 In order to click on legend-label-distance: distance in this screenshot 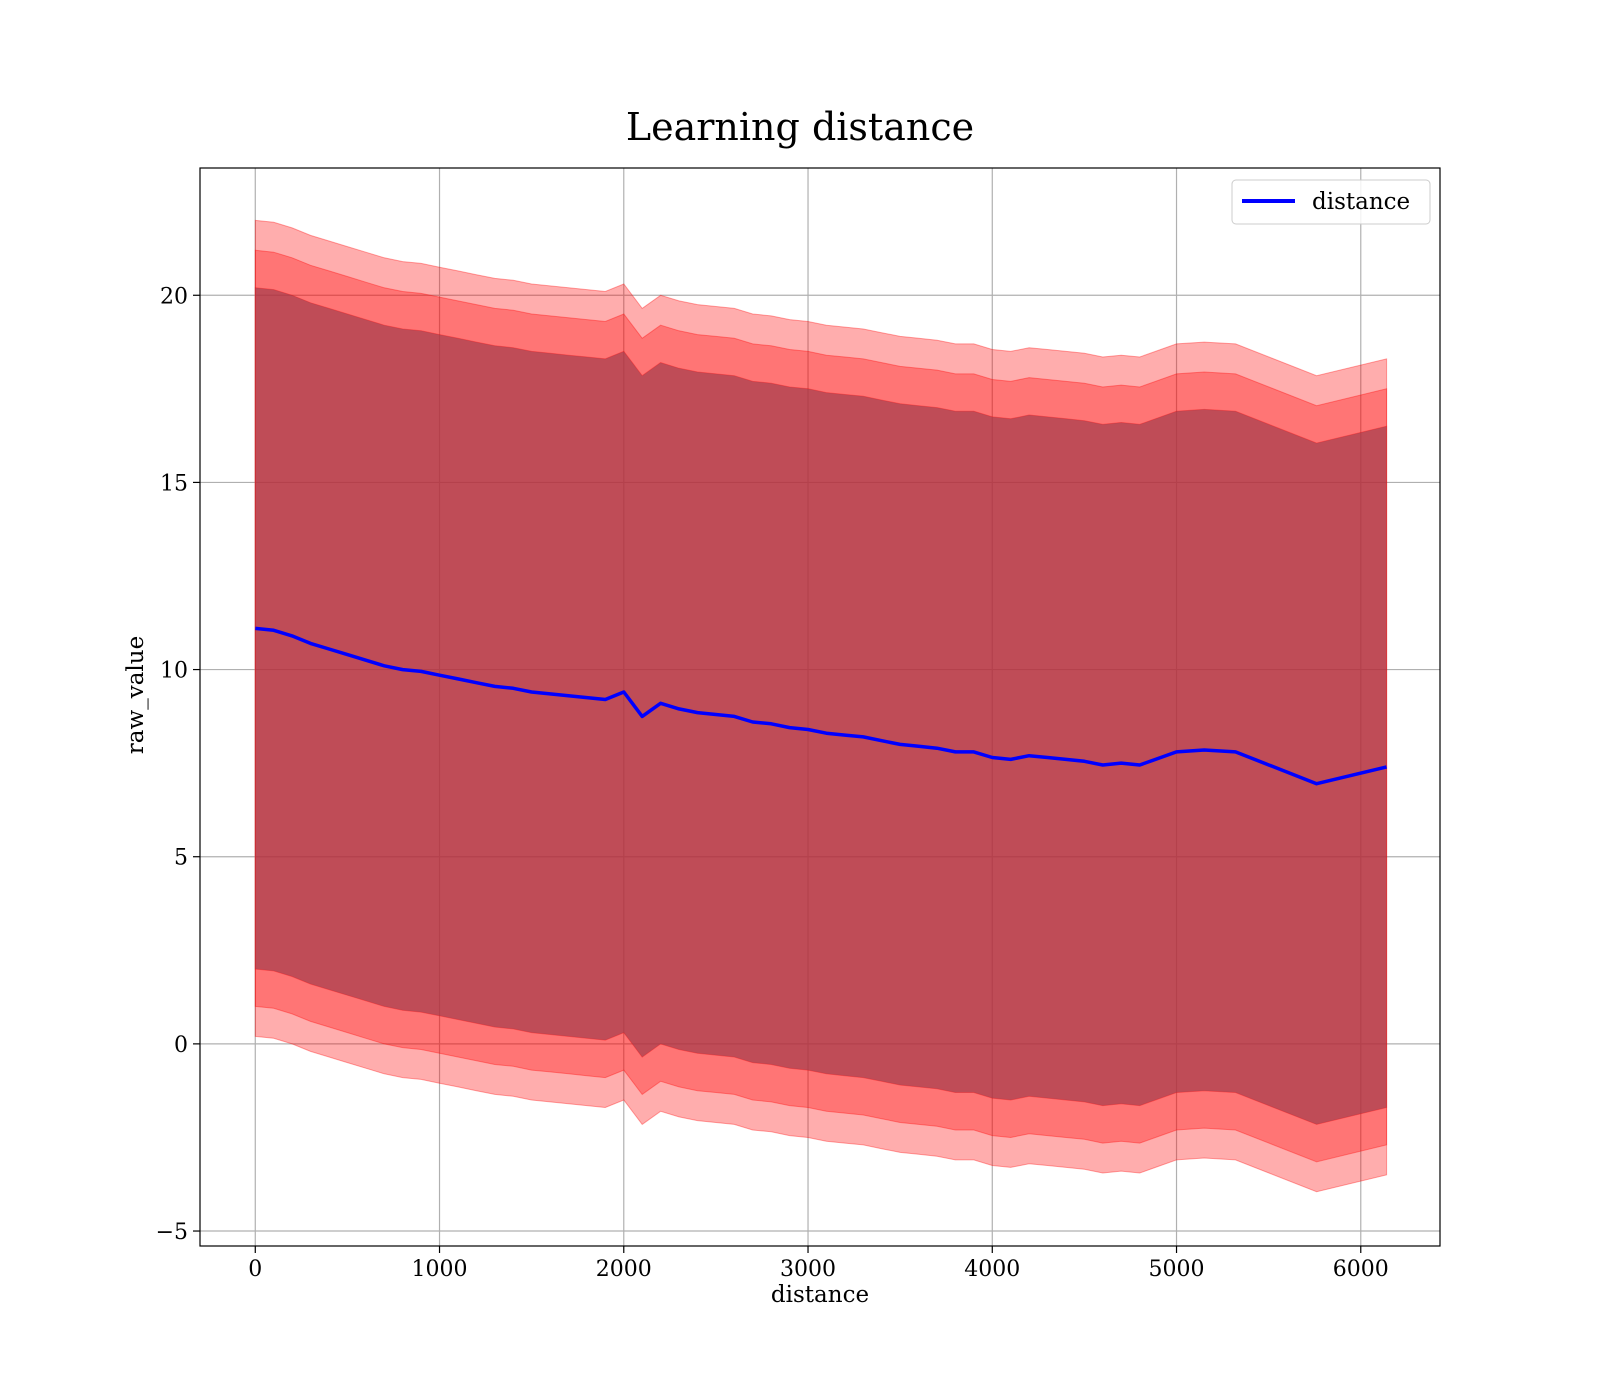, I will do `click(1361, 202)`.